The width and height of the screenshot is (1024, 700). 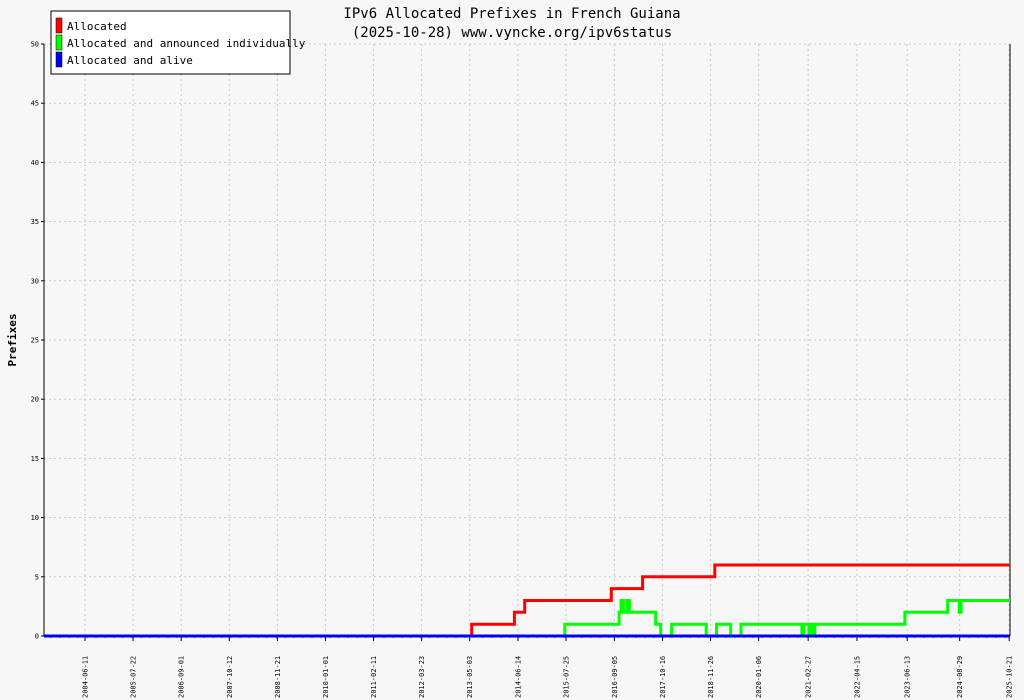 I want to click on chart-subtitle: (2025-10-28) www.vyncke.org/ipv6status, so click(x=512, y=33).